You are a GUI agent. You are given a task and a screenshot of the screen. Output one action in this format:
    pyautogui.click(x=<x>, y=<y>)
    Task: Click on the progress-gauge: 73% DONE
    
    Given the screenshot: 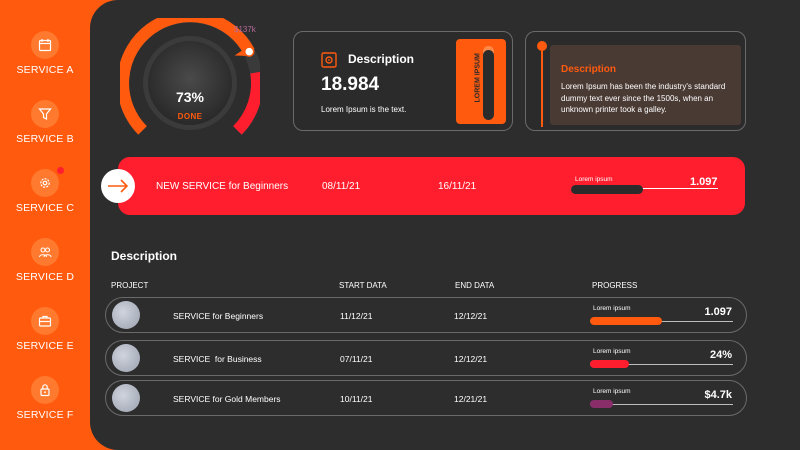 What is the action you would take?
    pyautogui.click(x=190, y=83)
    